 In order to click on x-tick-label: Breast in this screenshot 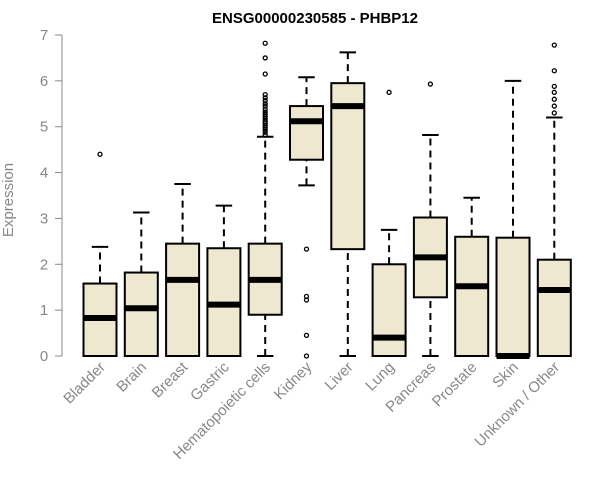, I will do `click(170, 379)`.